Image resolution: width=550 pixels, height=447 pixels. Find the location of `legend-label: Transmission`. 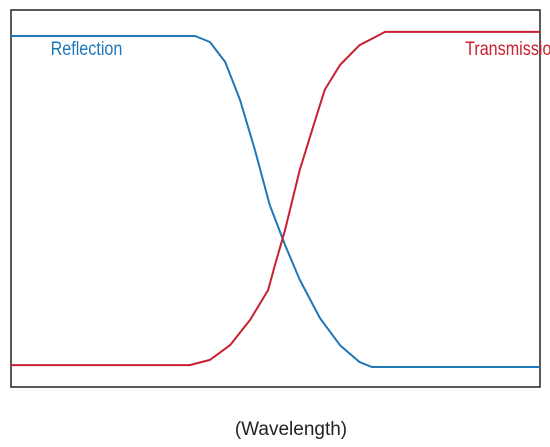

legend-label: Transmission is located at coordinates (507, 49).